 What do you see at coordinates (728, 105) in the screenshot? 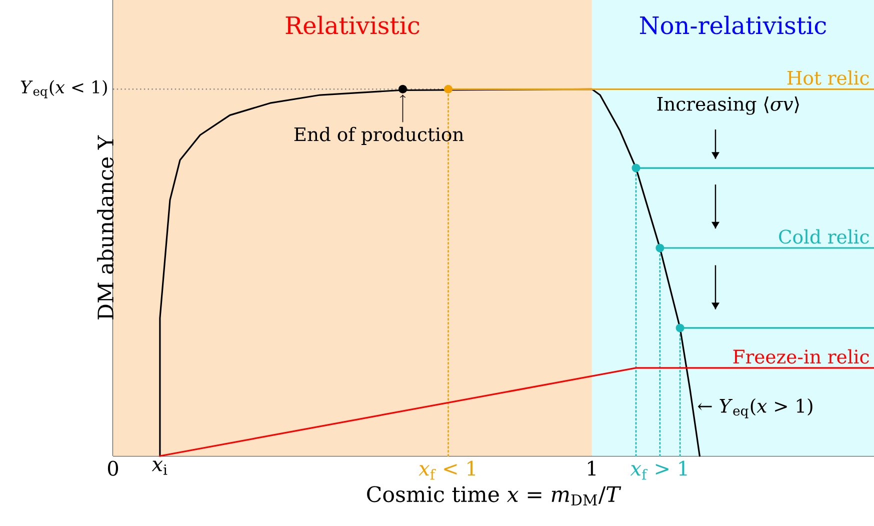
I see `annotation: Increasing ⟨σv⟩` at bounding box center [728, 105].